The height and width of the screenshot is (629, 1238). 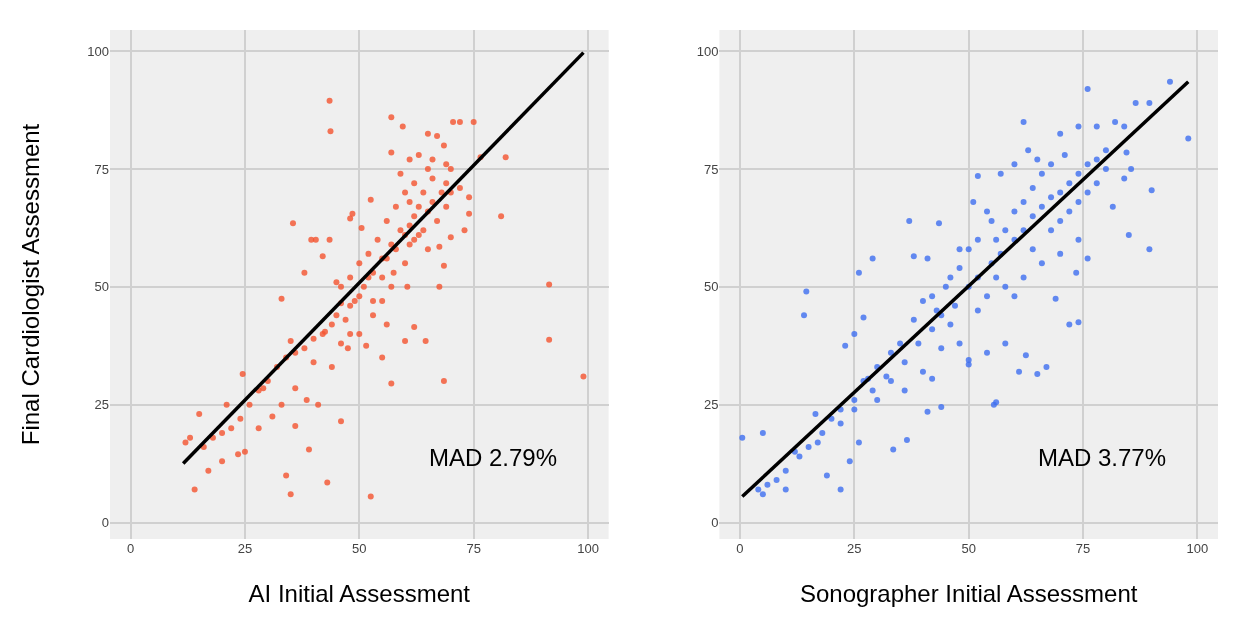 I want to click on annotation: MAD 3.77%, so click(x=1102, y=457).